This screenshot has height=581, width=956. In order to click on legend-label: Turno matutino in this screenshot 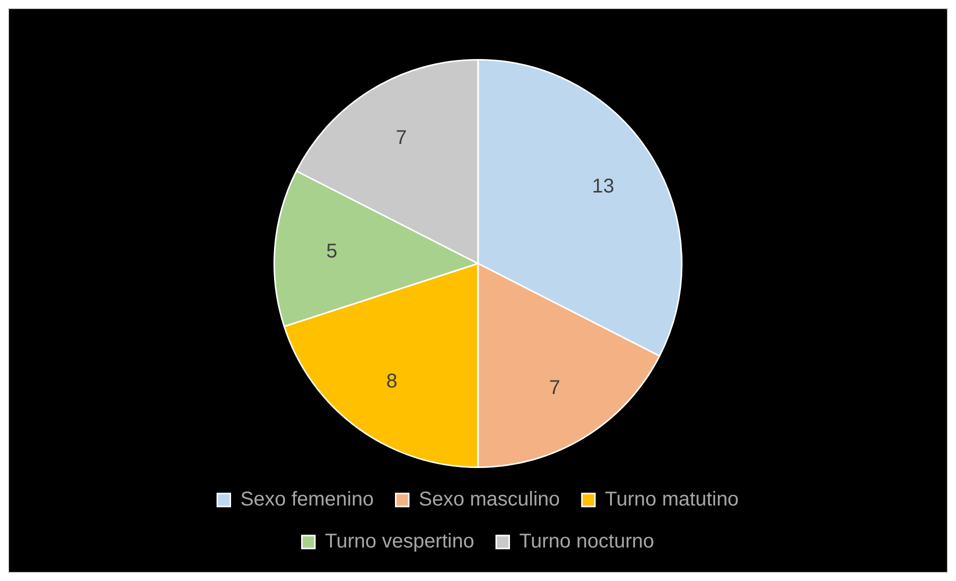, I will do `click(671, 499)`.